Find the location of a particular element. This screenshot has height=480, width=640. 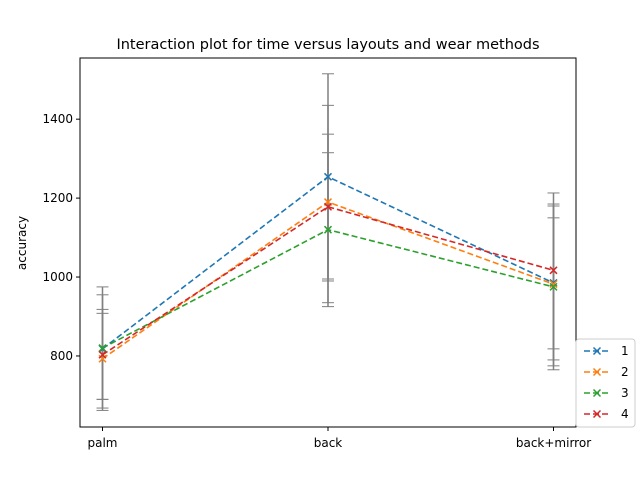

y-tick-label: 1200 is located at coordinates (57, 198).